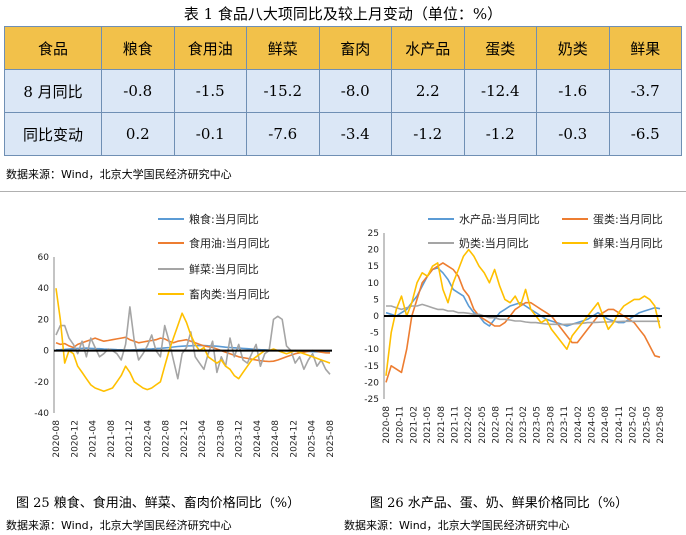 This screenshot has width=686, height=535. I want to click on header-cell: 食品, so click(53, 48).